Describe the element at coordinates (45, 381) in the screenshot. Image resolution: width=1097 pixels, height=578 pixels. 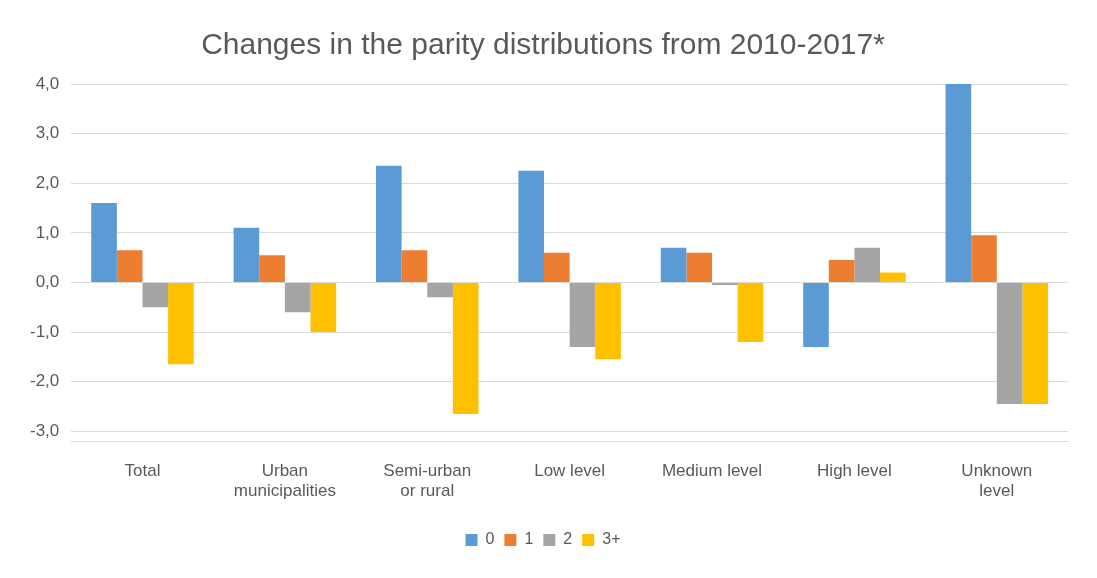
I see `y-tick-label: -2,0` at that location.